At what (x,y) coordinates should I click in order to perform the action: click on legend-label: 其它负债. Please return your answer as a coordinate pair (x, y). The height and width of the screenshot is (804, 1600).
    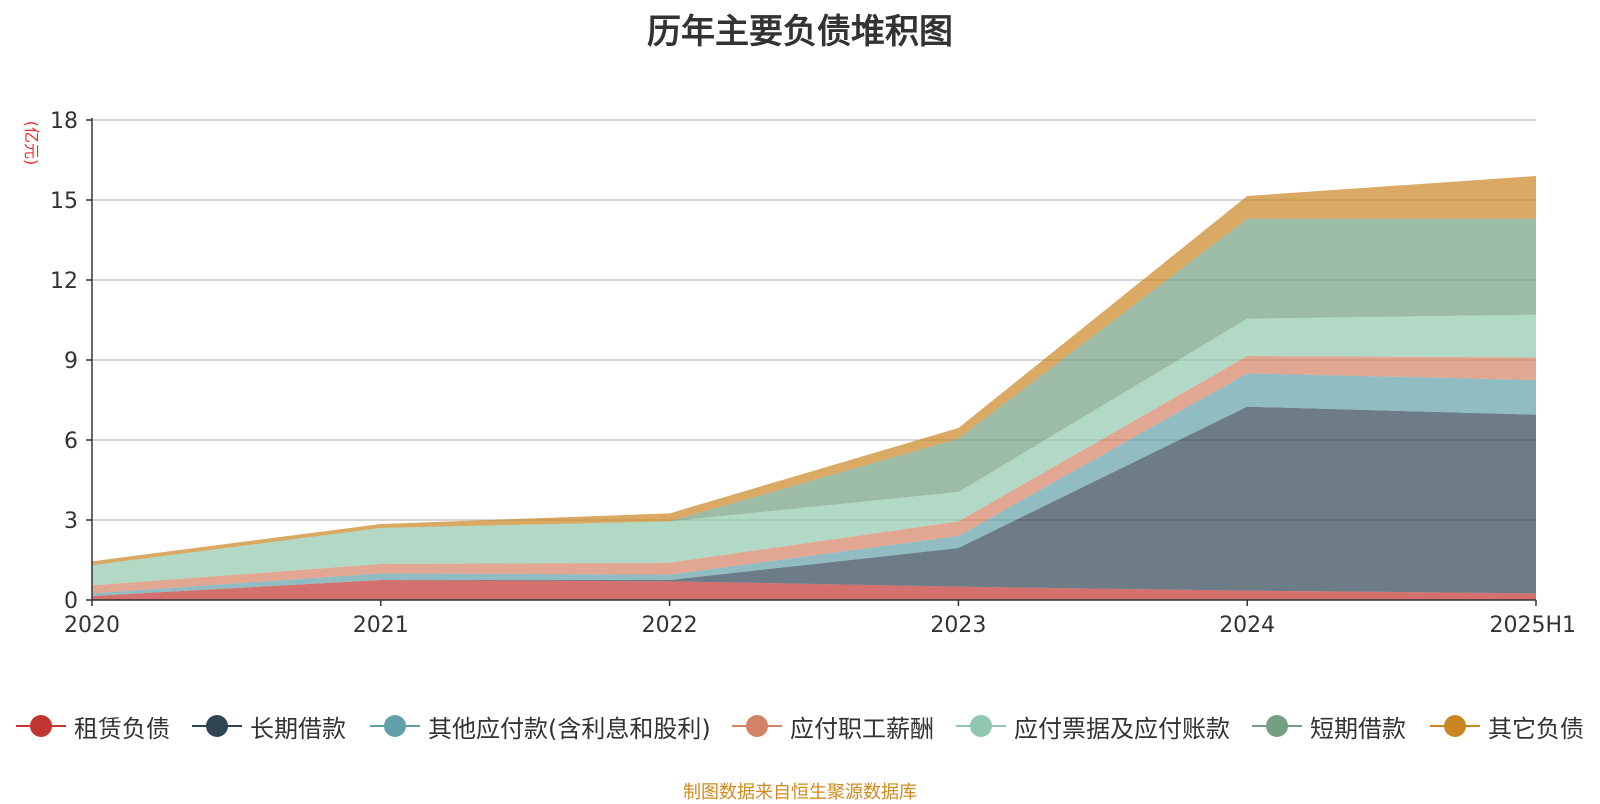
    Looking at the image, I should click on (1536, 728).